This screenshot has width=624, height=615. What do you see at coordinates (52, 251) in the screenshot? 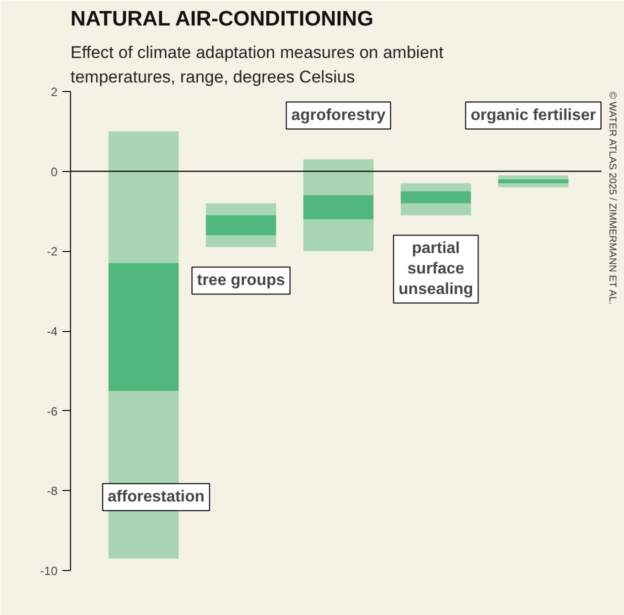
I see `y-tick-label: -2` at bounding box center [52, 251].